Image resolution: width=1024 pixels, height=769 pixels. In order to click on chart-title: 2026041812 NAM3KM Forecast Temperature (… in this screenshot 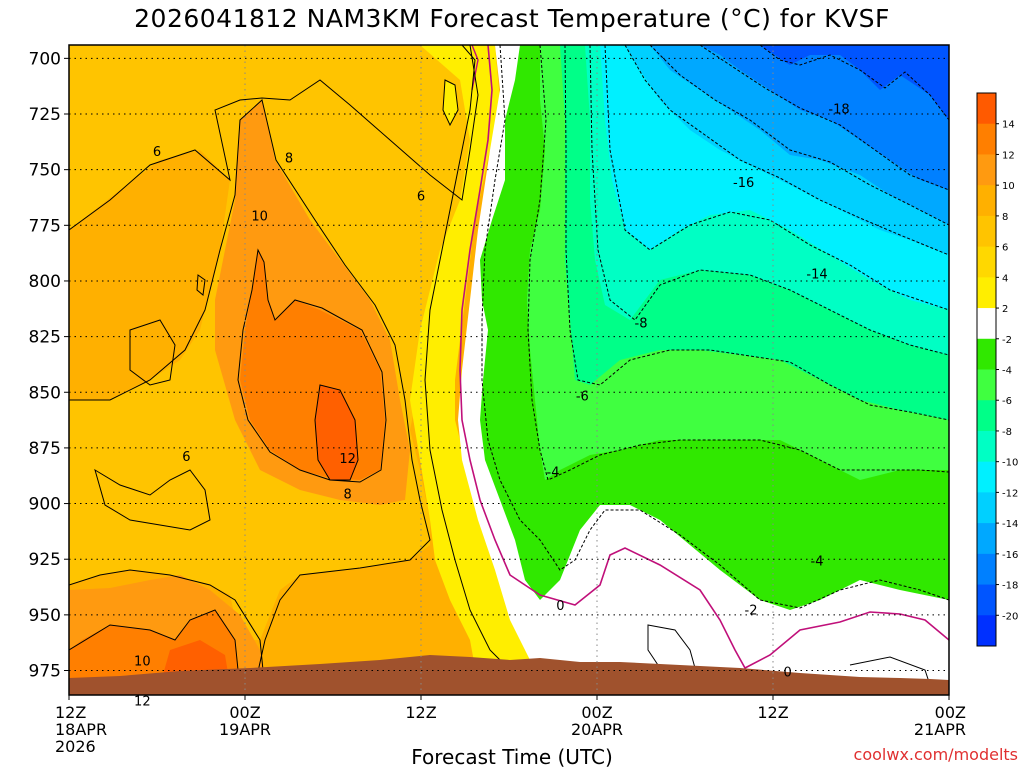, I will do `click(512, 18)`.